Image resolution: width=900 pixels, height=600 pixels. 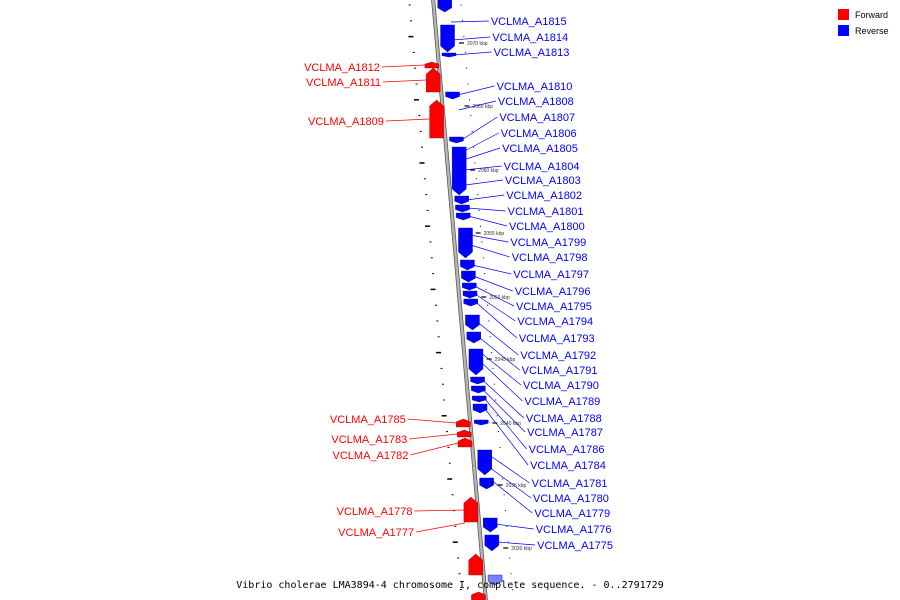 What do you see at coordinates (561, 386) in the screenshot?
I see `reverse-gene-label: VCLMA_A1790` at bounding box center [561, 386].